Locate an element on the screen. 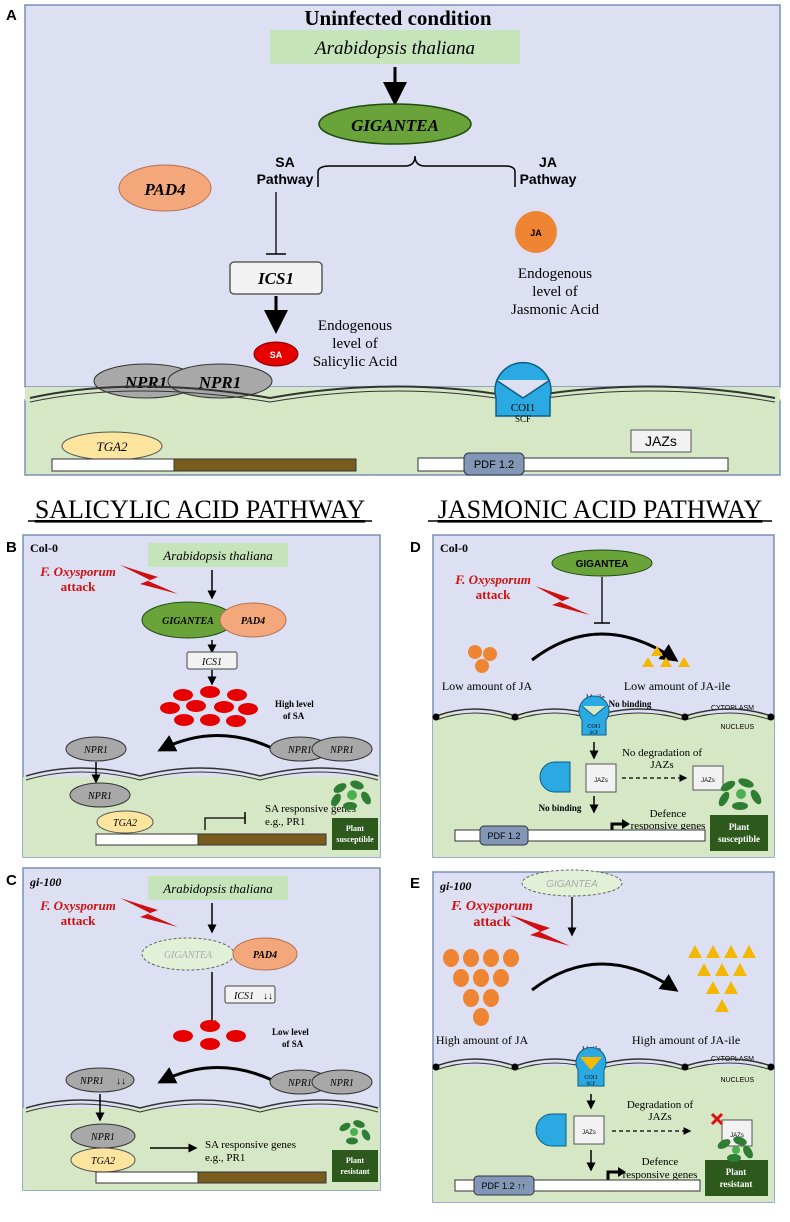 The width and height of the screenshot is (790, 1222). b-npr1-nuc is located at coordinates (100, 795).